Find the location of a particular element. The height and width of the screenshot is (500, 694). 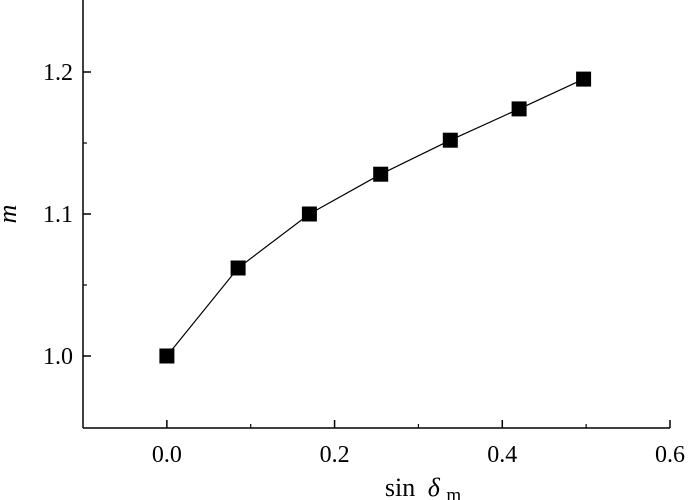

x-tick-label: 0.2 is located at coordinates (335, 455).